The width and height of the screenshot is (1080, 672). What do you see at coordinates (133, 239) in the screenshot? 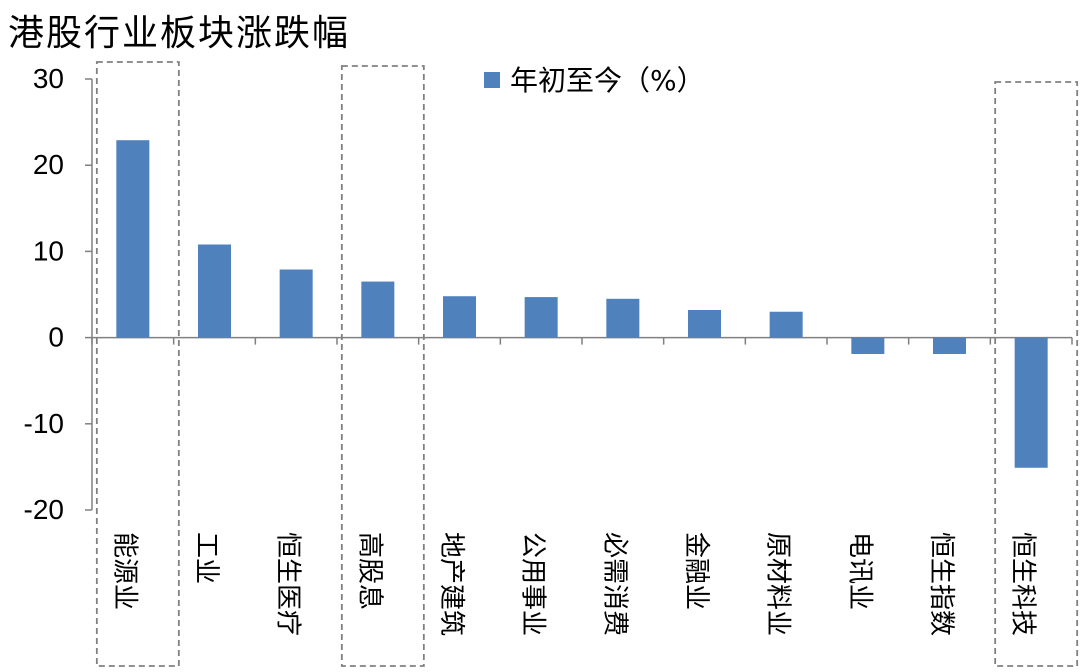
I see `bar-能源业` at bounding box center [133, 239].